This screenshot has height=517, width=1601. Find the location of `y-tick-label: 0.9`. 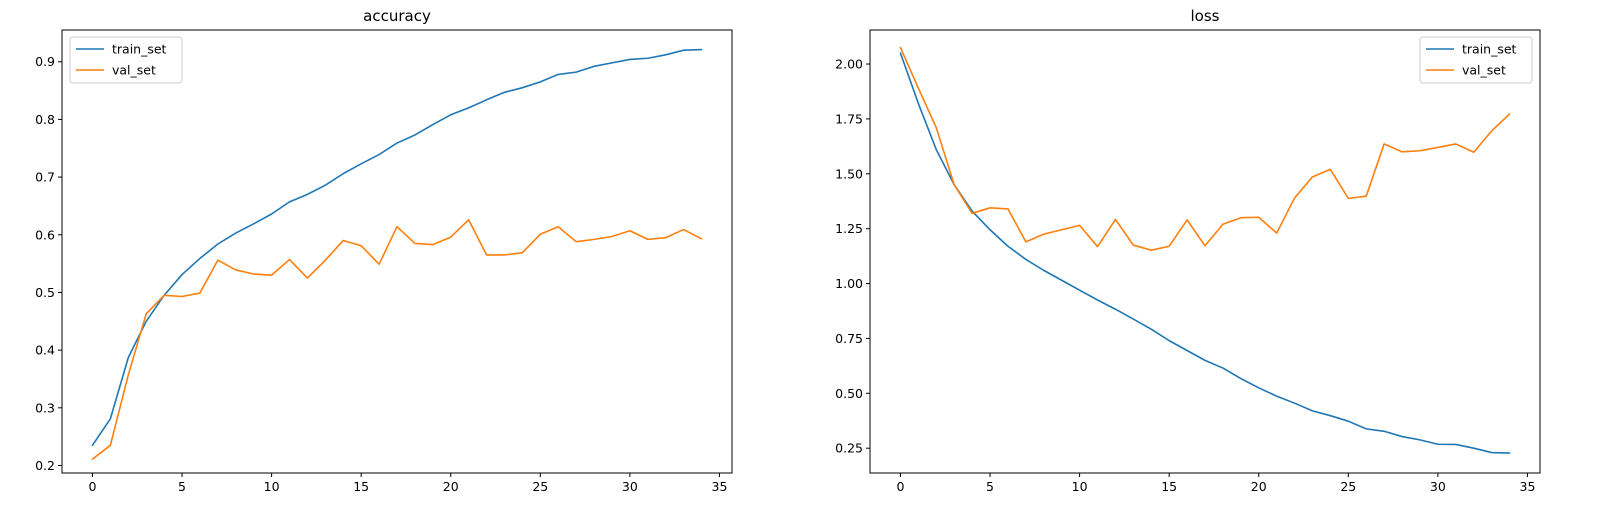

y-tick-label: 0.9 is located at coordinates (45, 61).